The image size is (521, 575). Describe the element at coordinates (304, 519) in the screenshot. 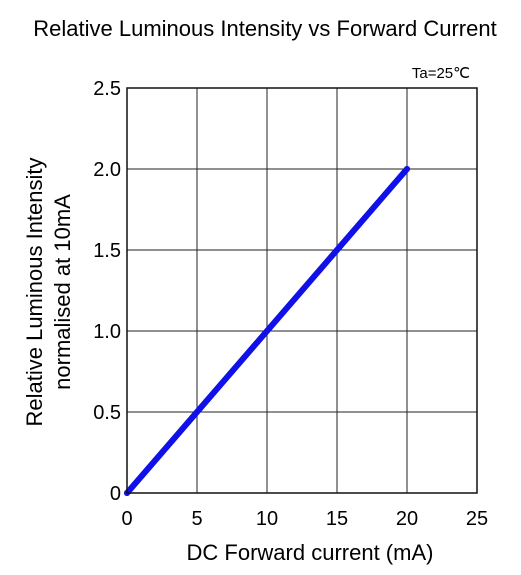

I see `x-tick-labels: 0 5 10 15 20 25` at that location.